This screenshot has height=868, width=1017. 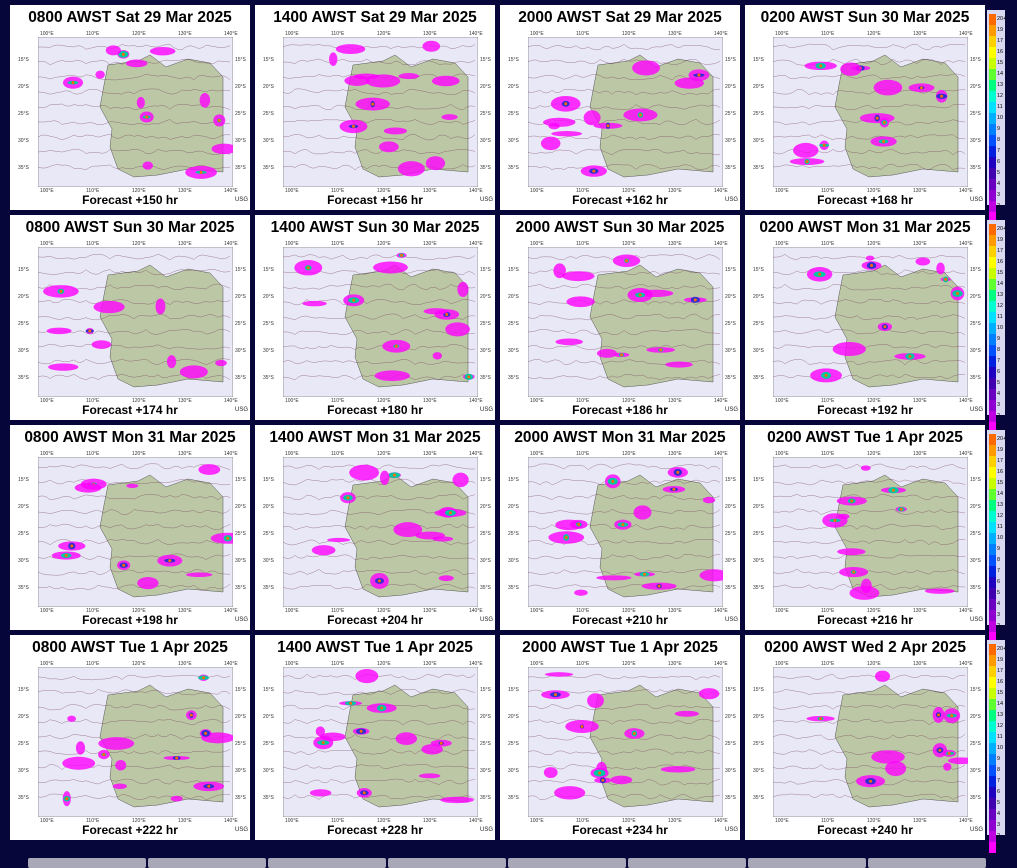 I want to click on lat-label-left: 20°S, so click(x=268, y=87).